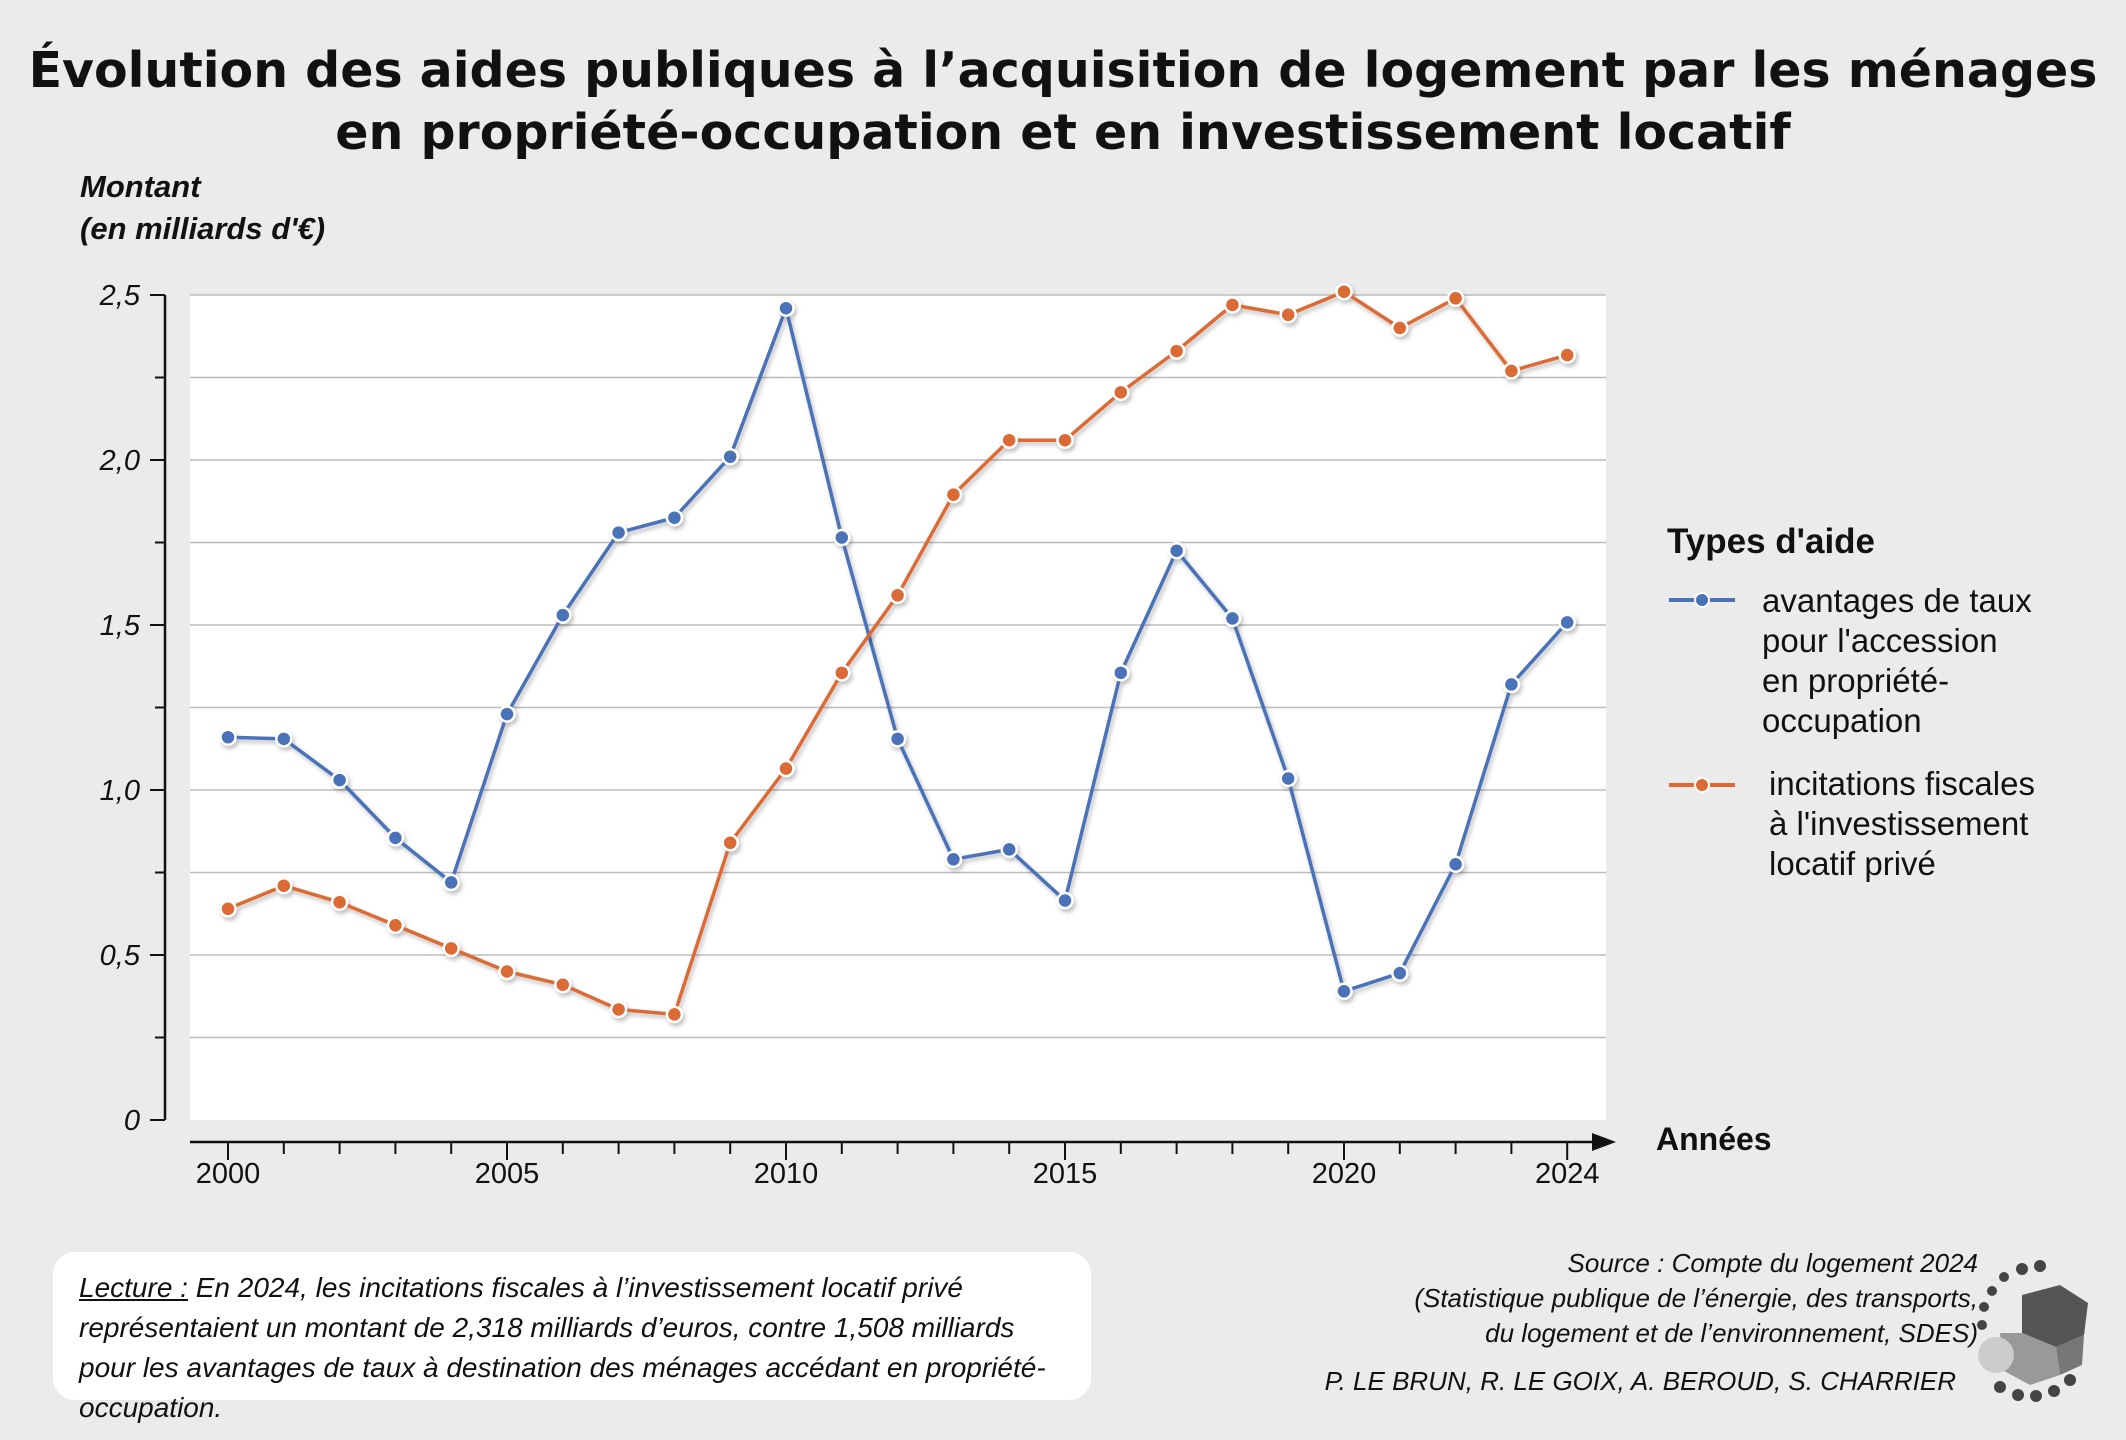 The width and height of the screenshot is (2126, 1440). I want to click on y-tick-label: 2,0, so click(119, 461).